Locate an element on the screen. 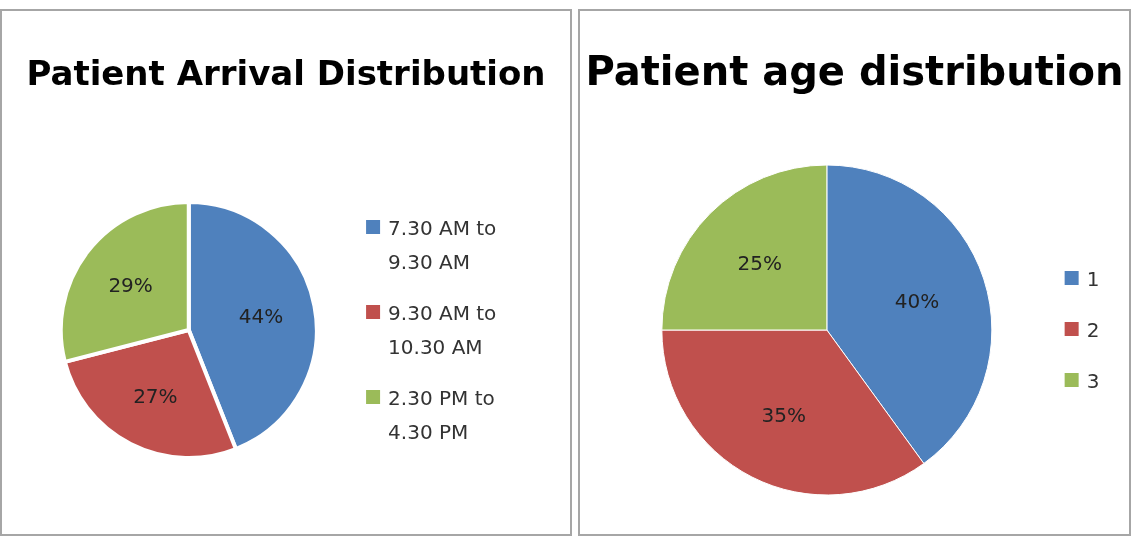  chart-title: Patient Arrival Distribution is located at coordinates (286, 73).